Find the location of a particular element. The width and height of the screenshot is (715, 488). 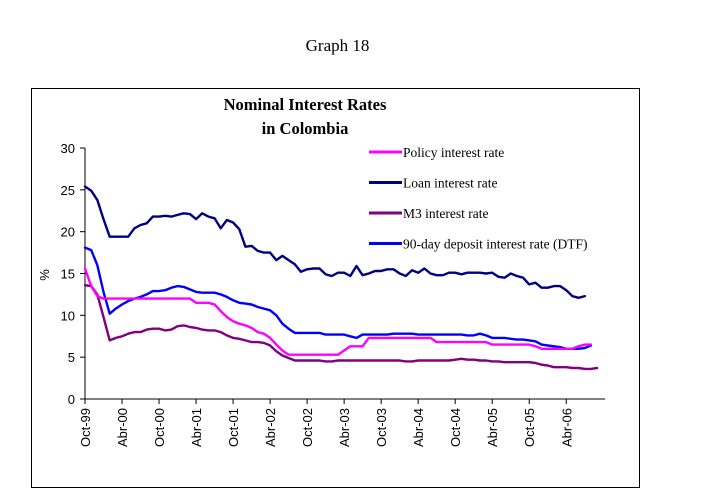

x-tick-label: Oct-00 is located at coordinates (159, 427).